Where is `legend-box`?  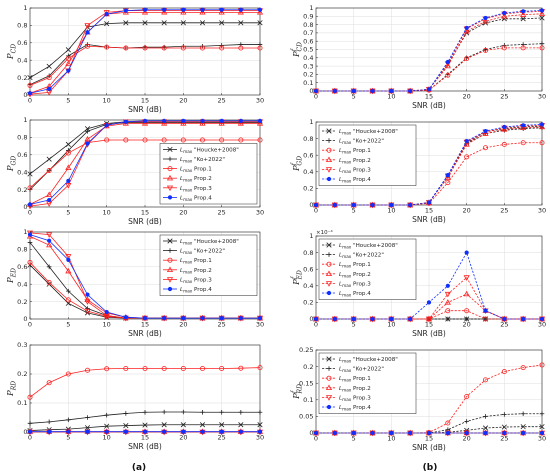 legend-box is located at coordinates (208, 174).